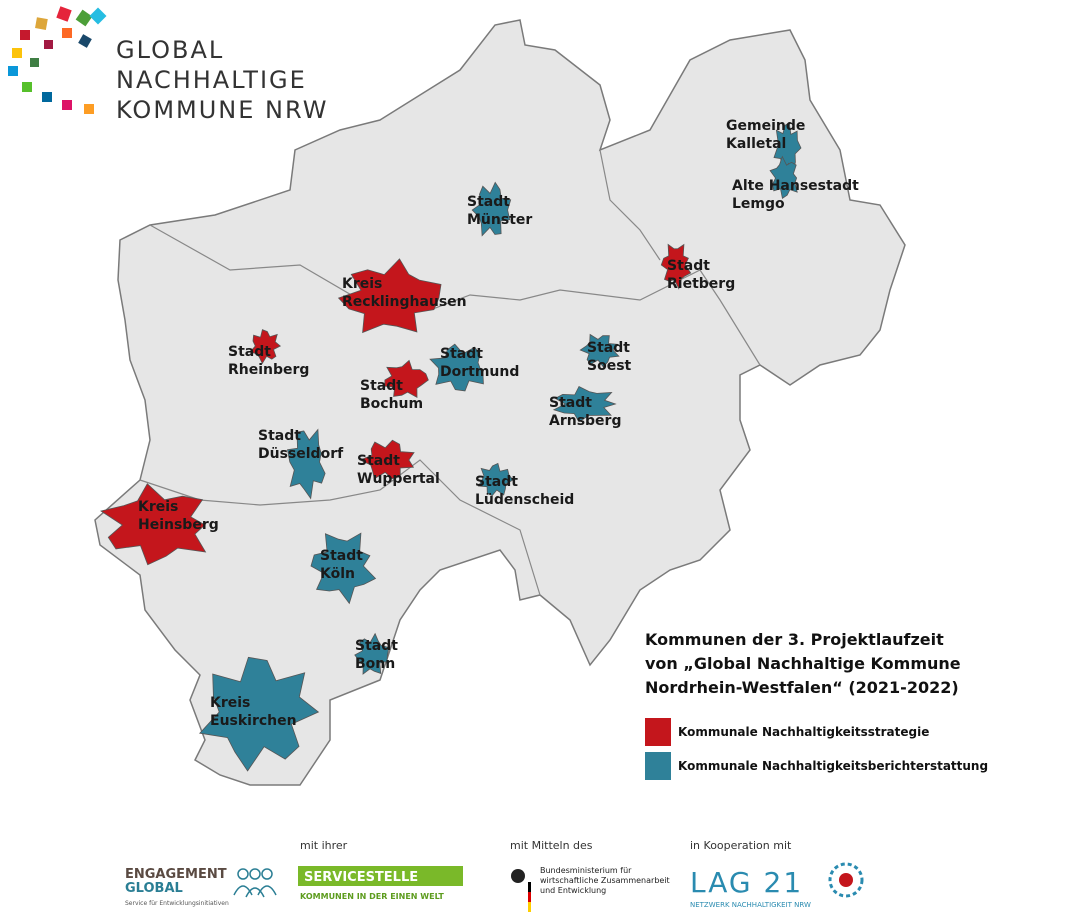  What do you see at coordinates (337, 574) in the screenshot?
I see `region-label: Köln` at bounding box center [337, 574].